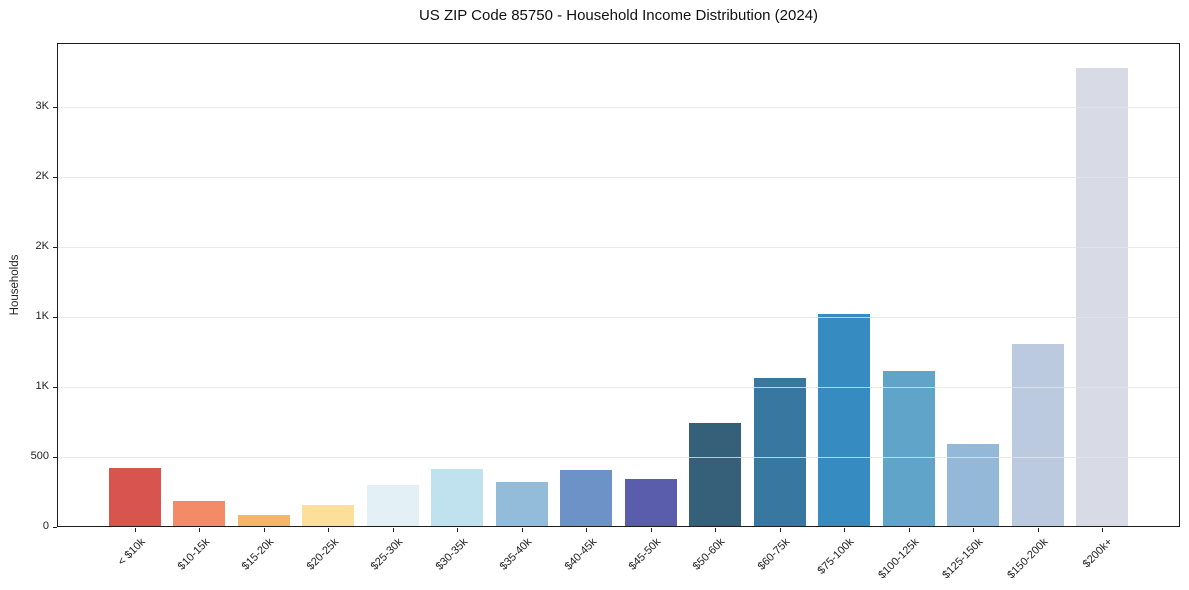  I want to click on bar-150-200k, so click(1037, 435).